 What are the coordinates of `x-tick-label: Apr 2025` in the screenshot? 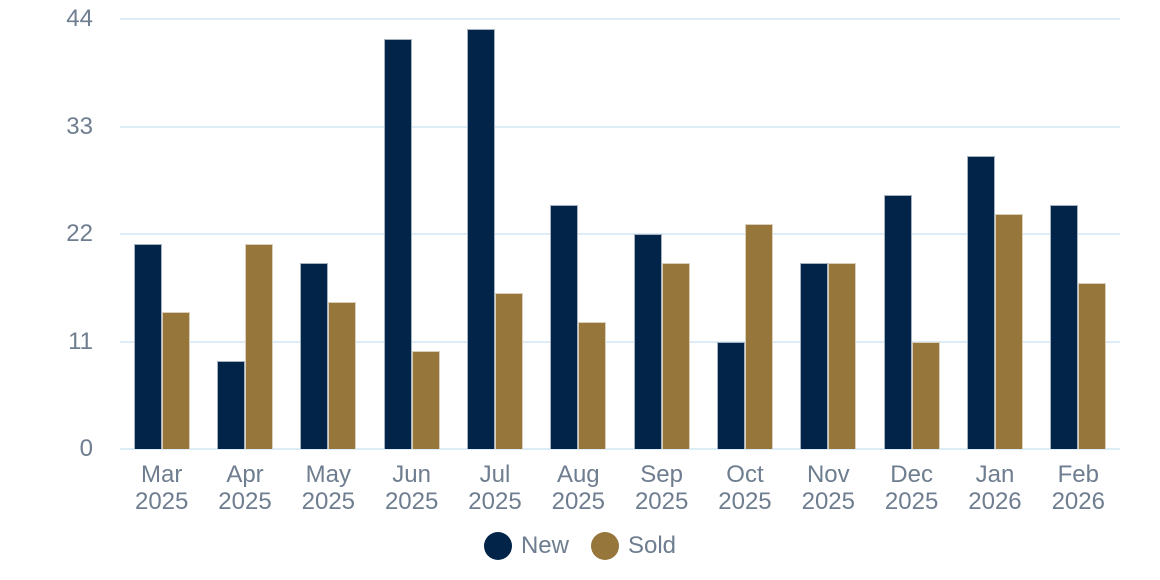 It's located at (244, 488).